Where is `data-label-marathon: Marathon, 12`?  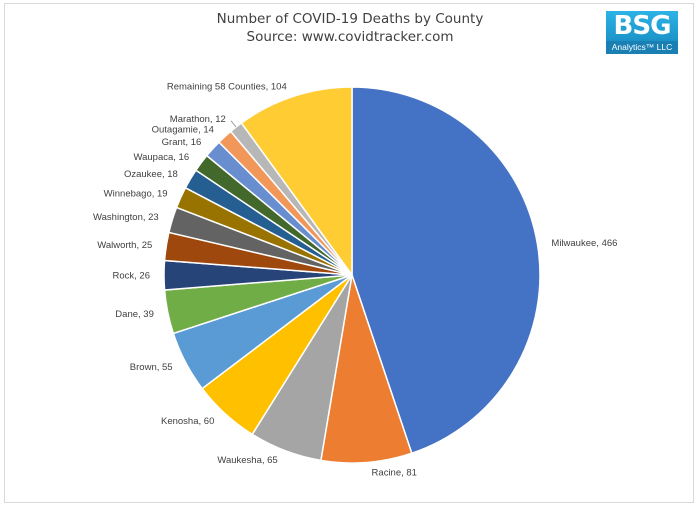 data-label-marathon: Marathon, 12 is located at coordinates (198, 119).